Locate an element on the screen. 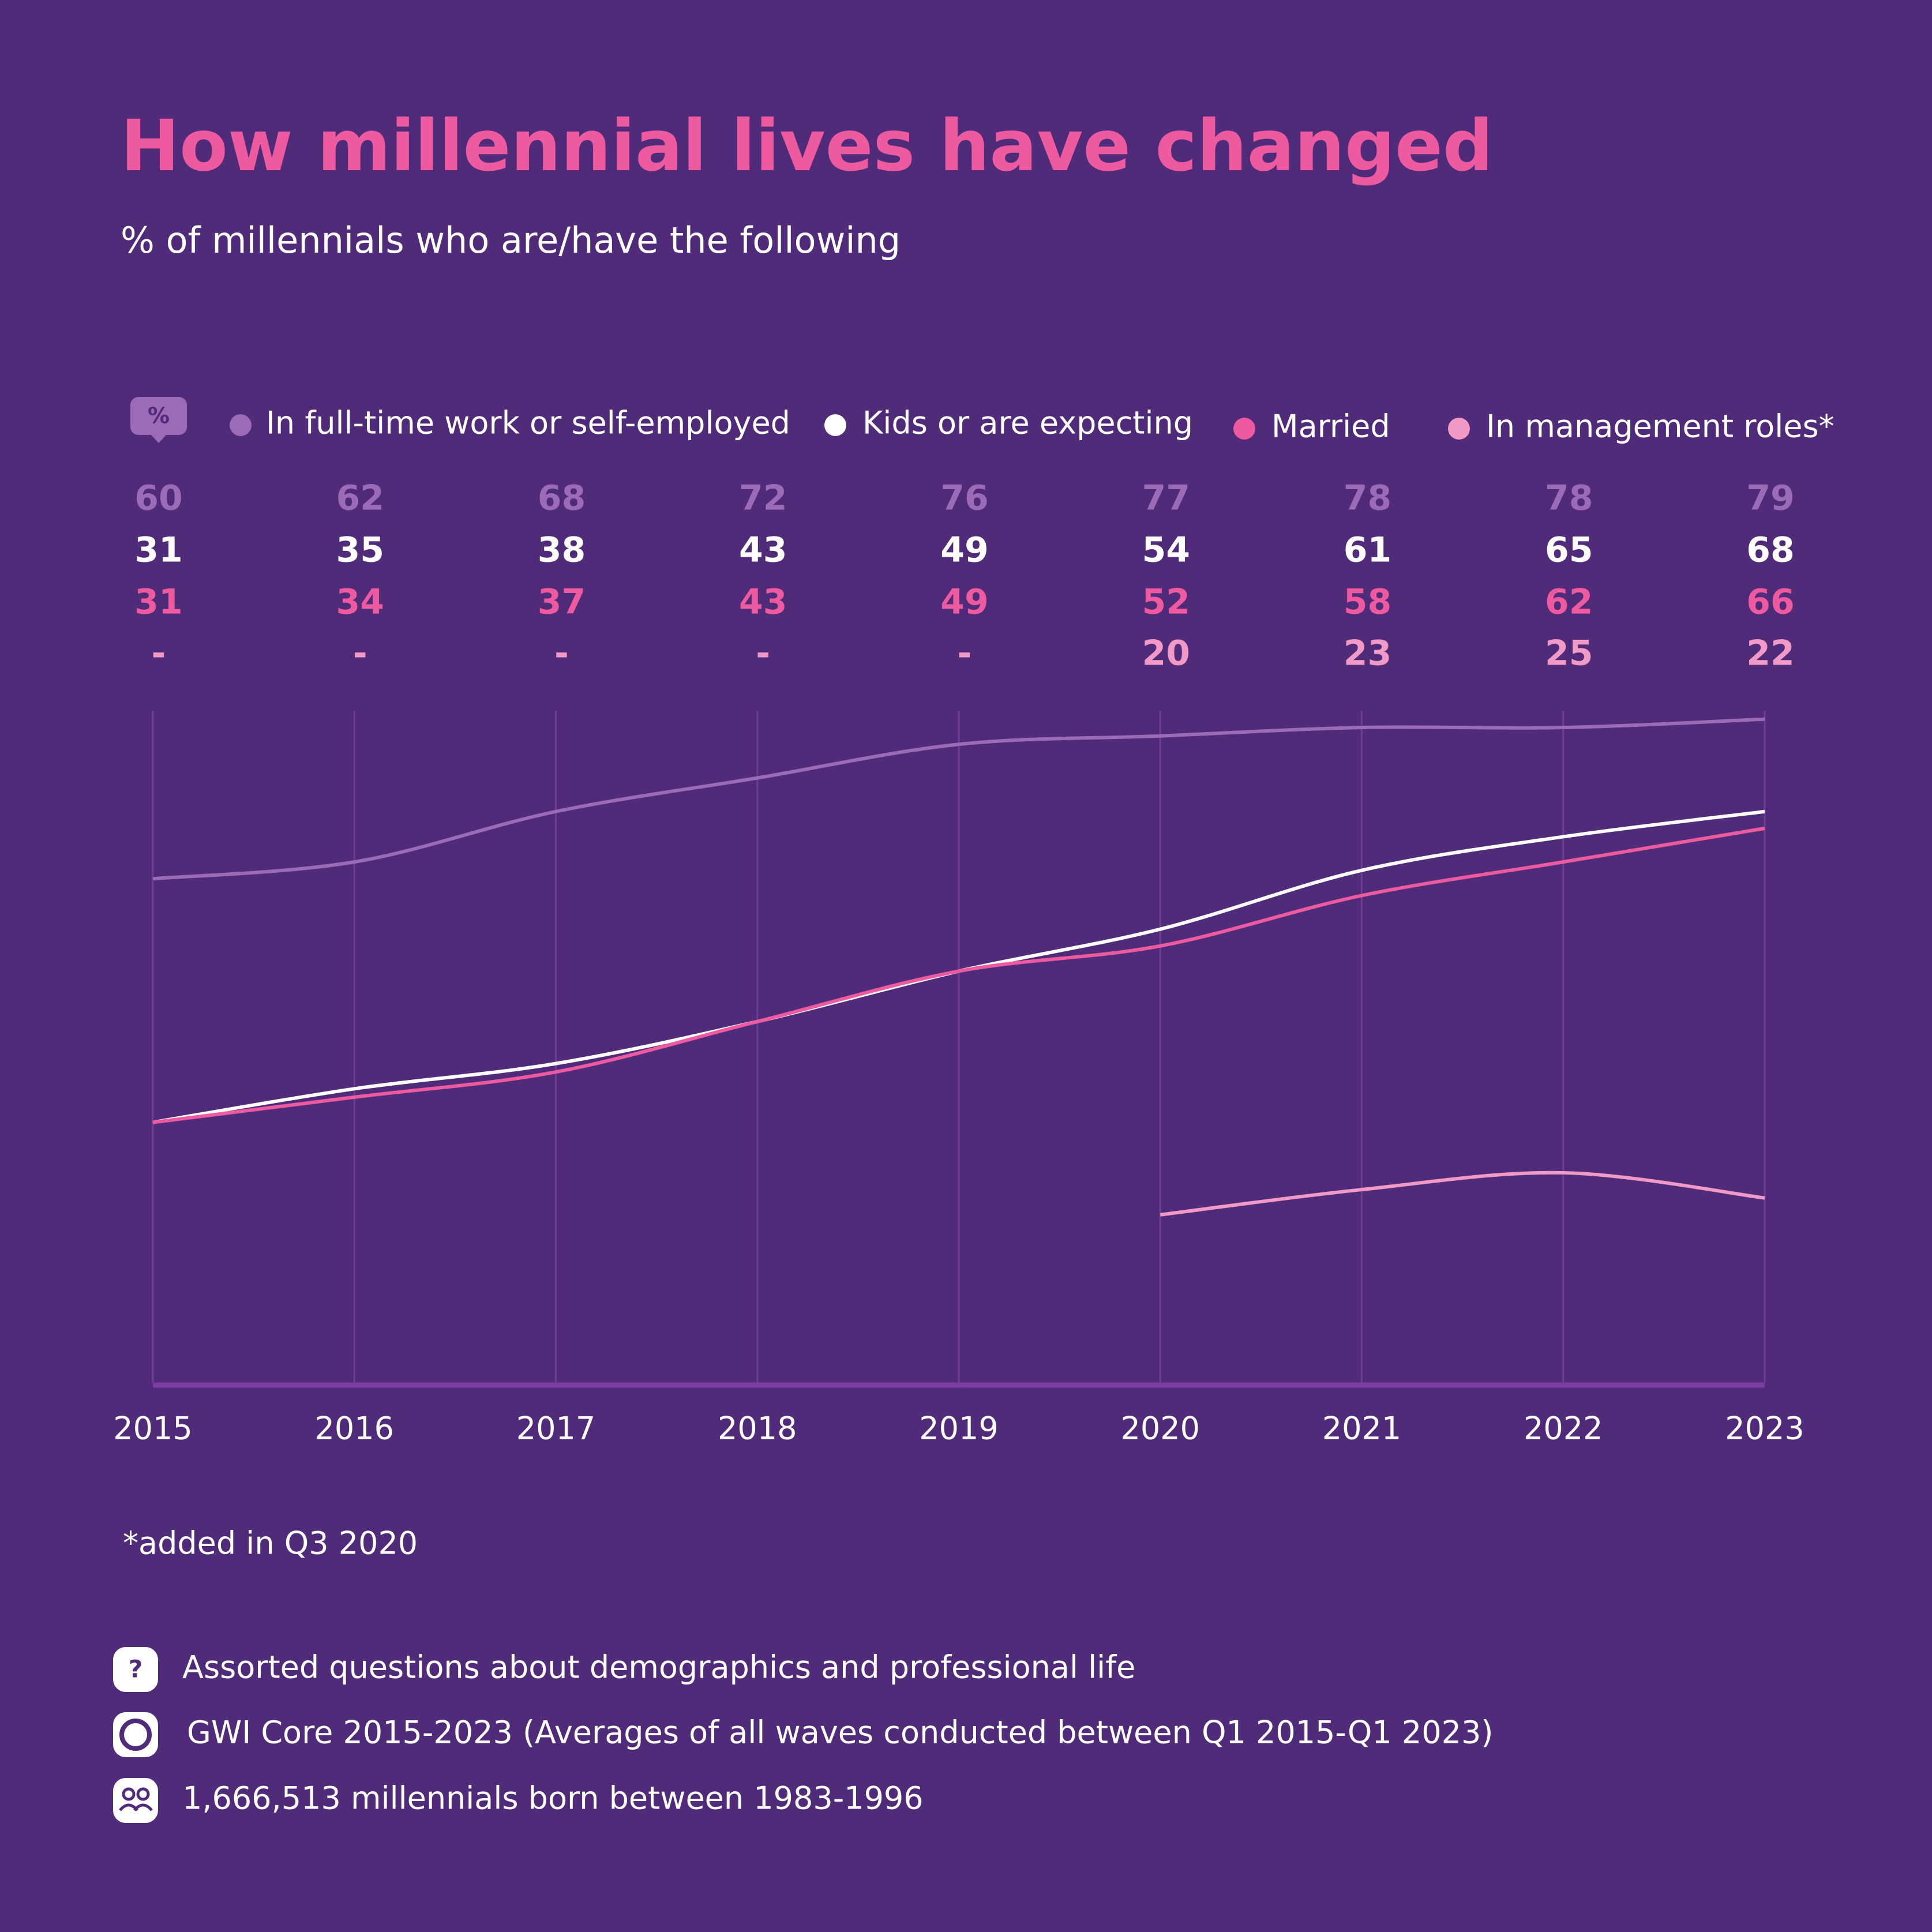 Image resolution: width=1932 pixels, height=1932 pixels. value-label: 22 is located at coordinates (1771, 653).